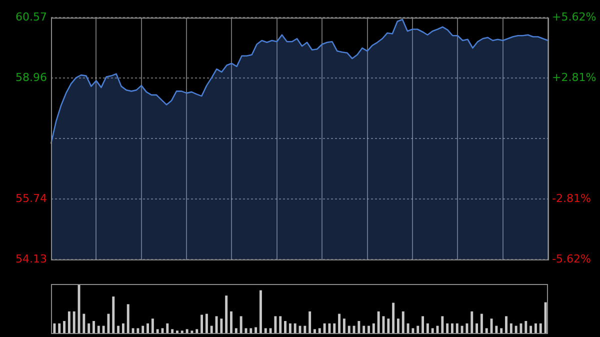 This screenshot has width=600, height=337. Describe the element at coordinates (31, 259) in the screenshot. I see `y-tick-label: 54.13` at that location.